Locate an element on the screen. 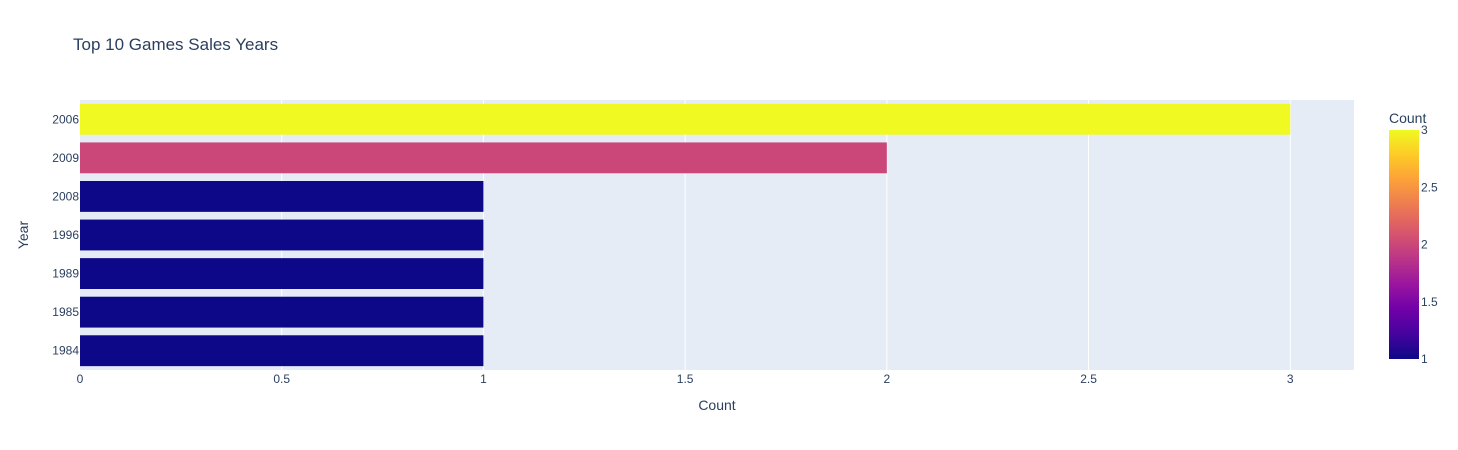 The image size is (1458, 450). x-axis-title: Count is located at coordinates (716, 405).